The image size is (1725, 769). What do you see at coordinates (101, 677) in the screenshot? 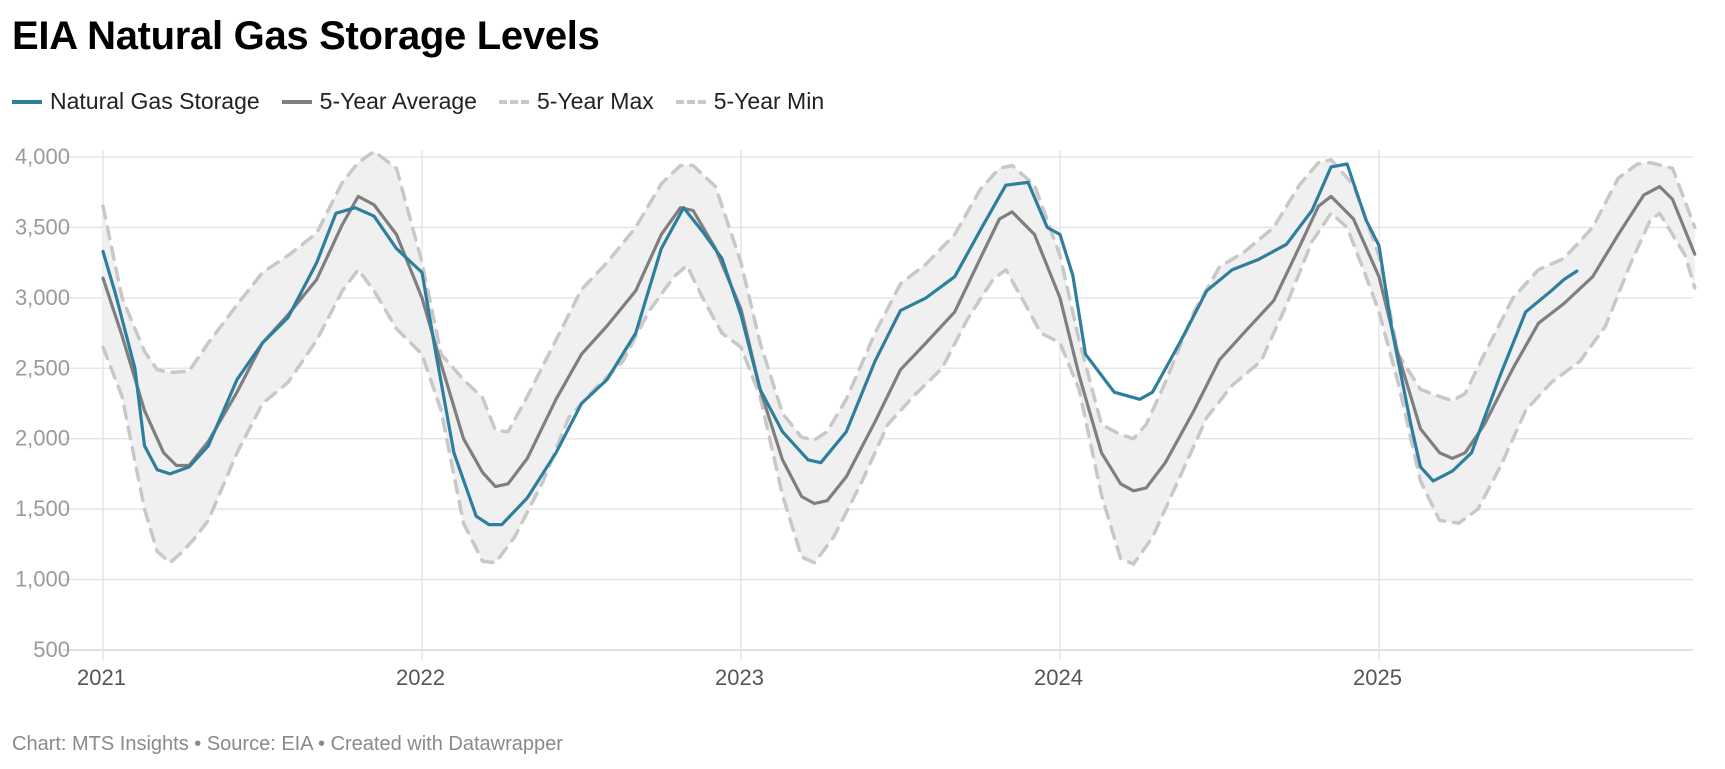
I see `x-tick-label: 2021` at bounding box center [101, 677].